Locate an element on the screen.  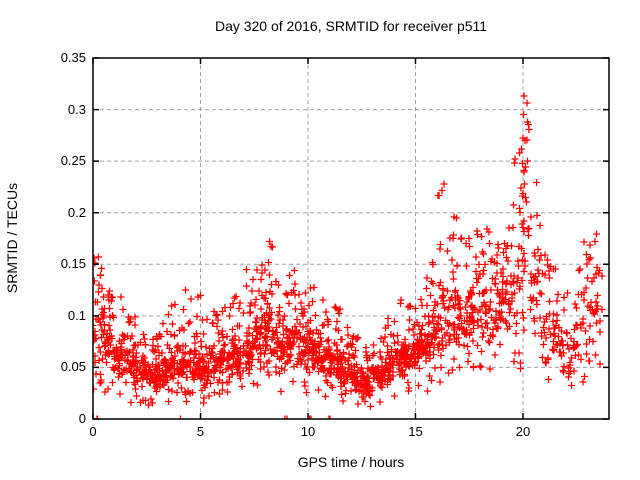
x-tick-label: 5 is located at coordinates (200, 431).